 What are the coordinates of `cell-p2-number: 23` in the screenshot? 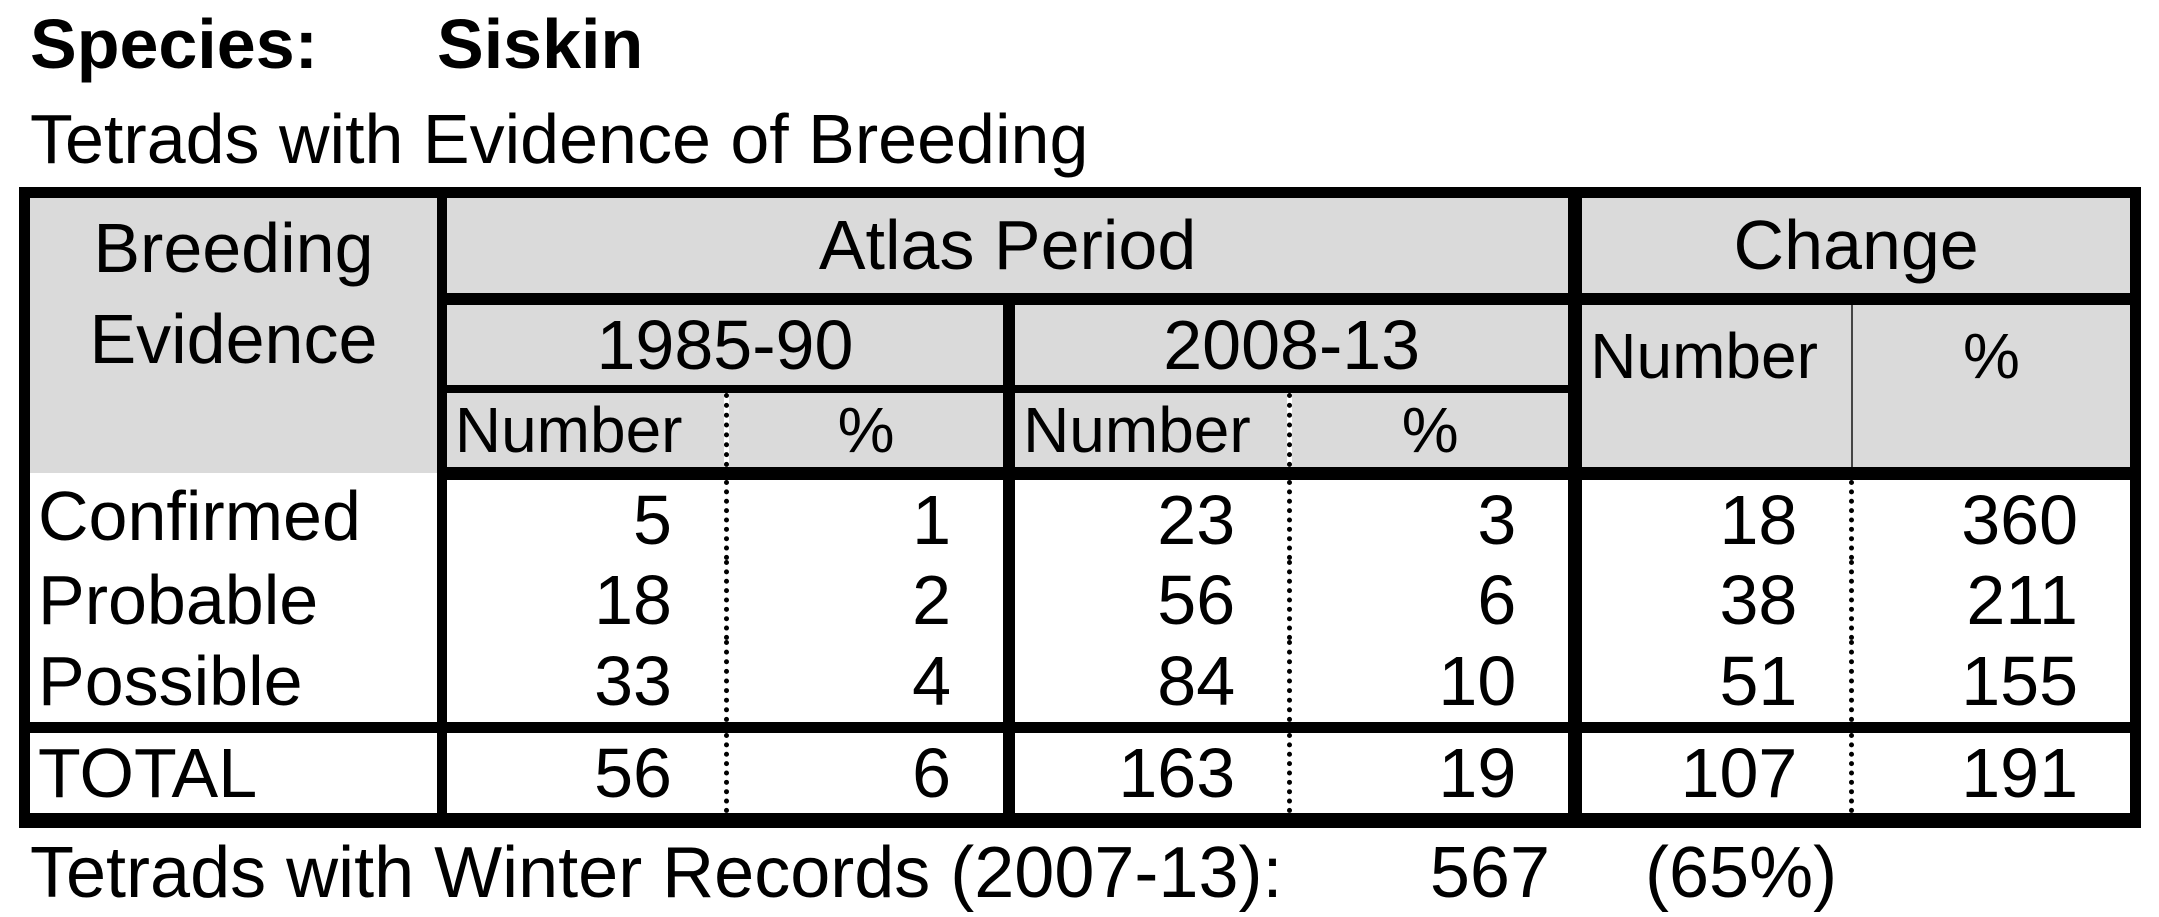 It's located at (1146, 516).